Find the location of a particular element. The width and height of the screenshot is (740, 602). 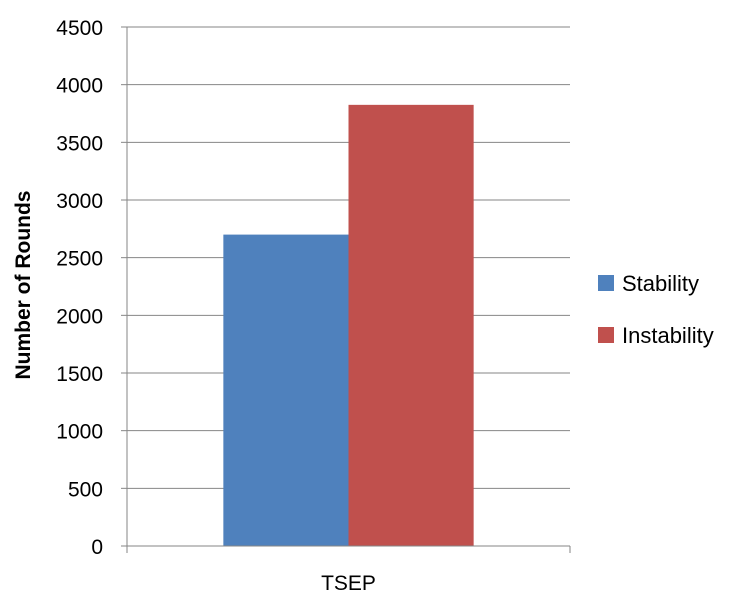

legend: Stability Instability is located at coordinates (656, 309).